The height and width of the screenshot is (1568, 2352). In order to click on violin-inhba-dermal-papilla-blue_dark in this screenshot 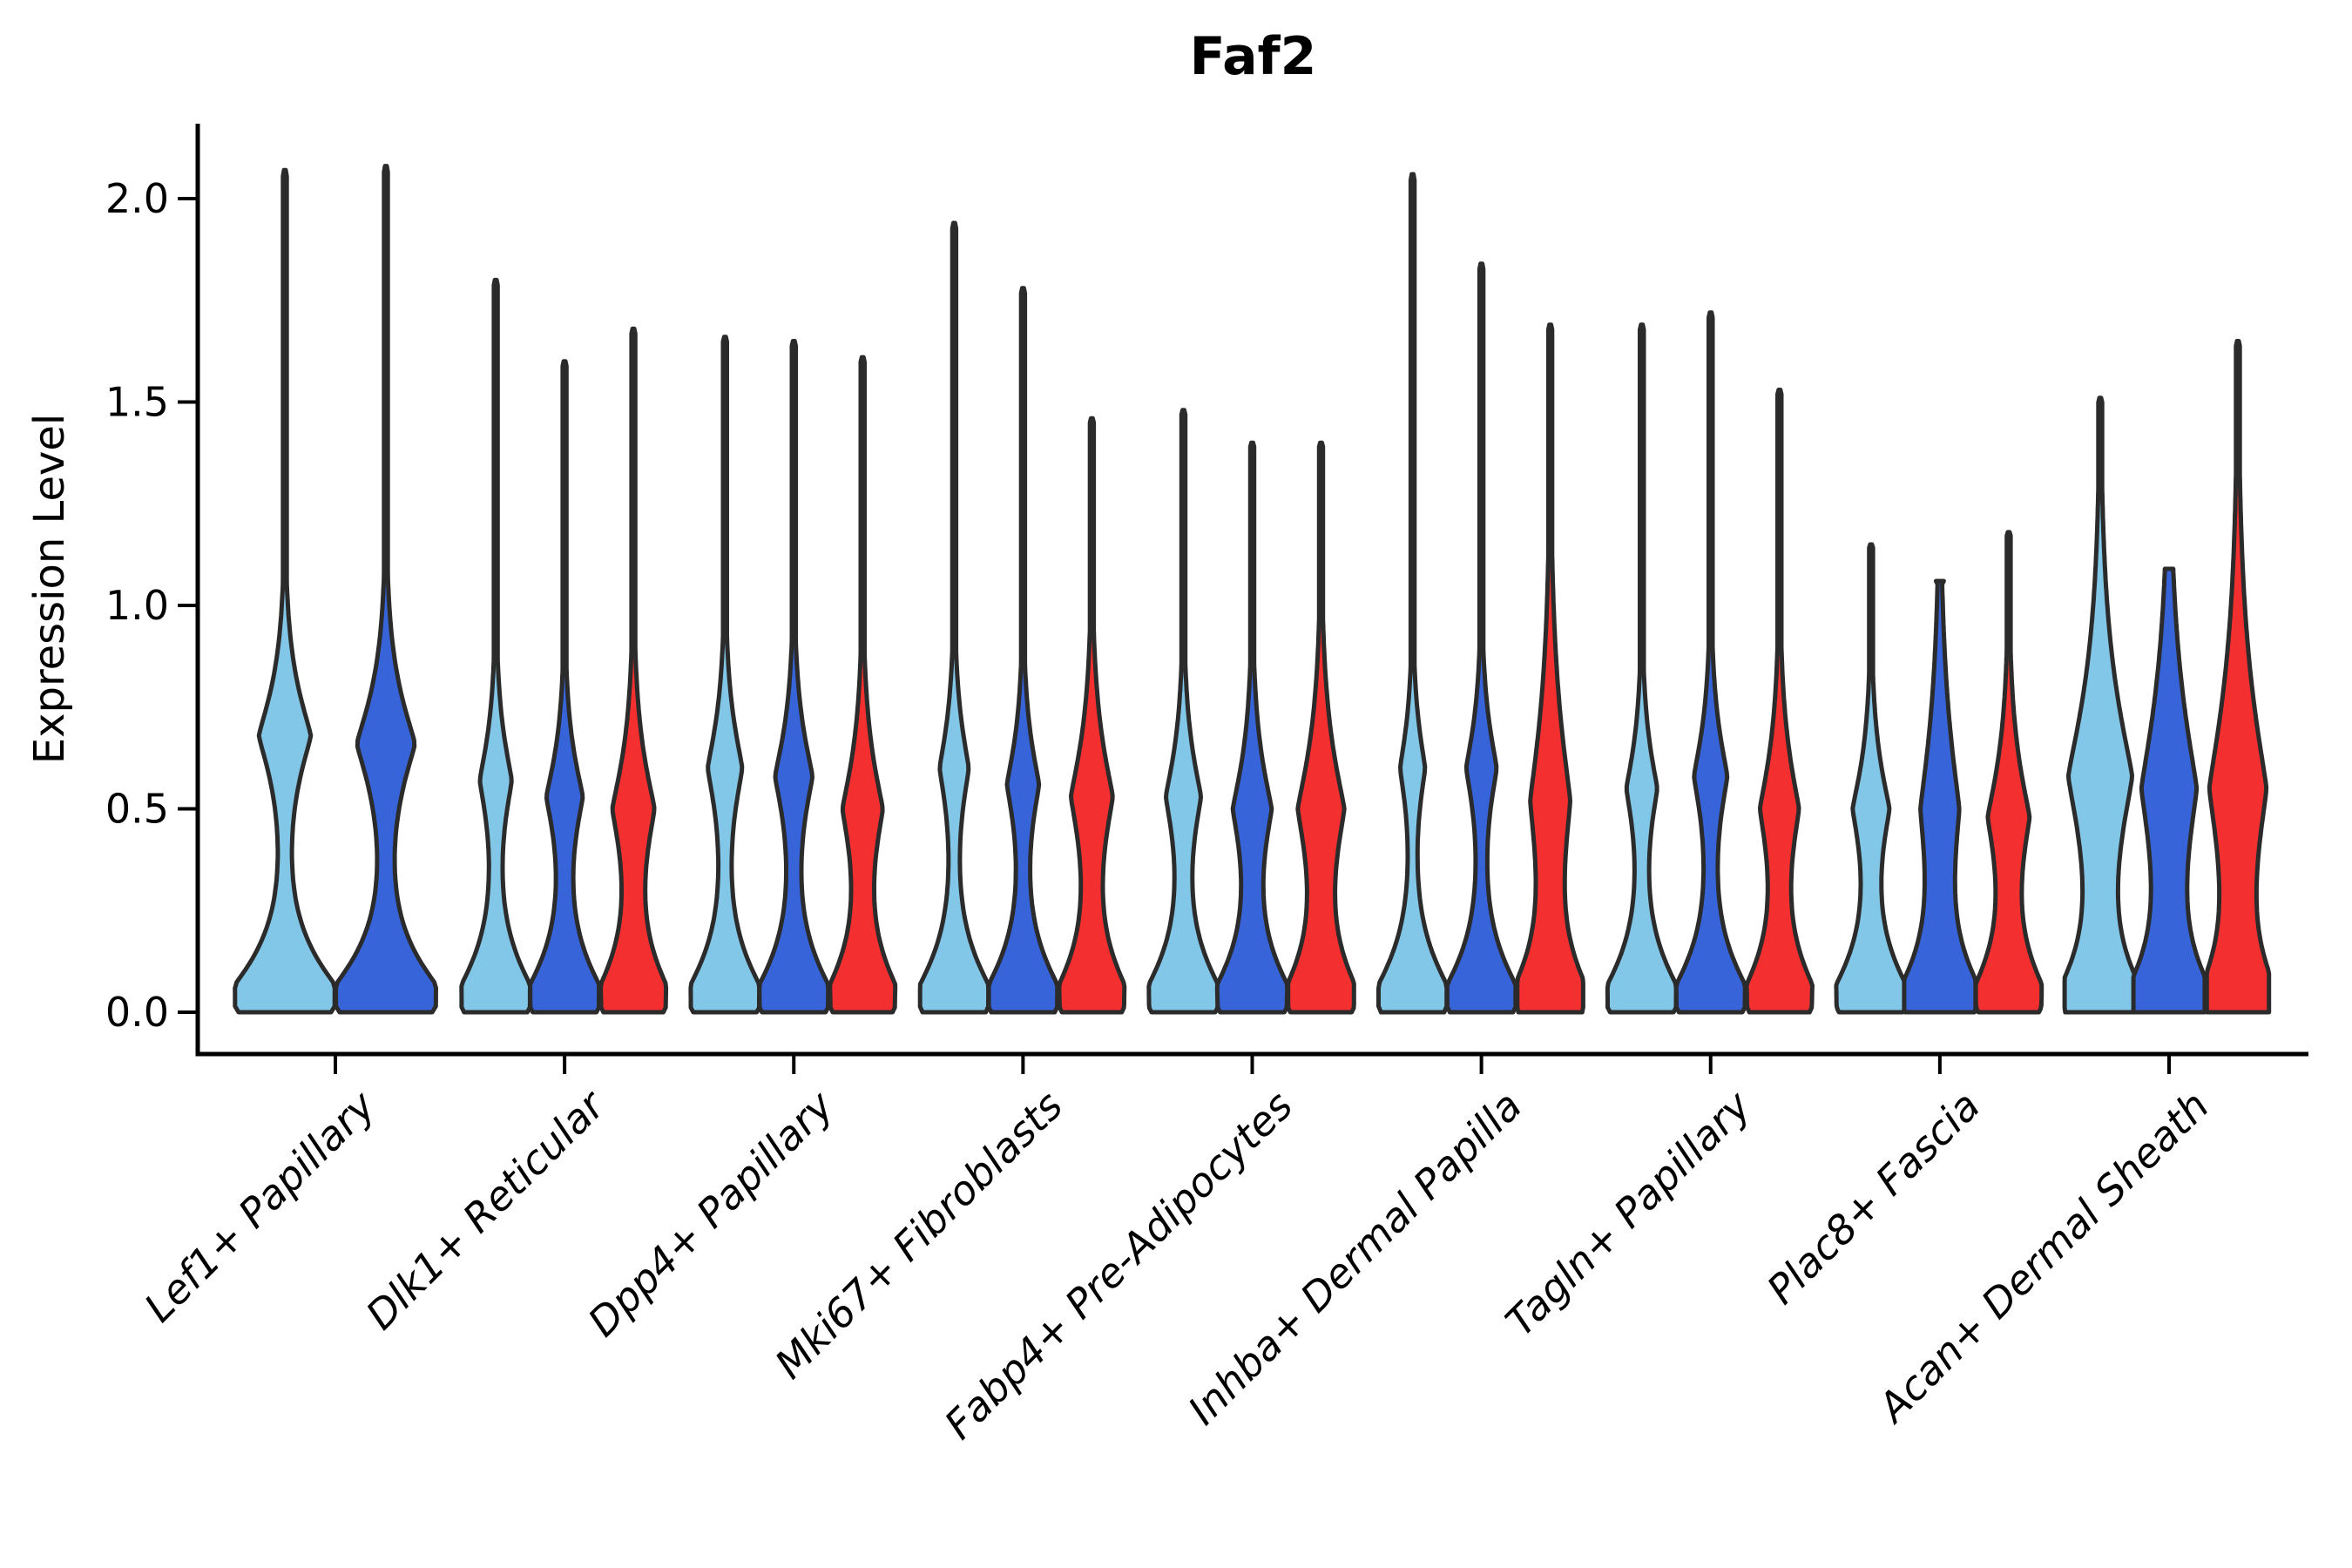, I will do `click(1481, 638)`.